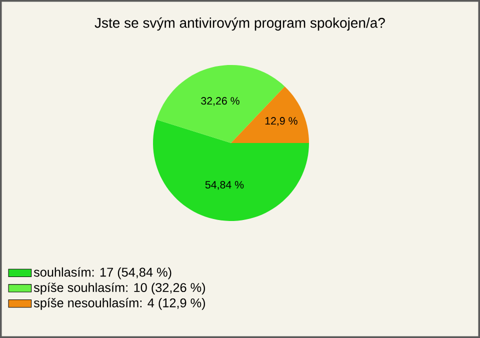 The image size is (480, 338). Describe the element at coordinates (239, 24) in the screenshot. I see `chart-title: Jste se svým antivirovým program spokojen/a?` at that location.